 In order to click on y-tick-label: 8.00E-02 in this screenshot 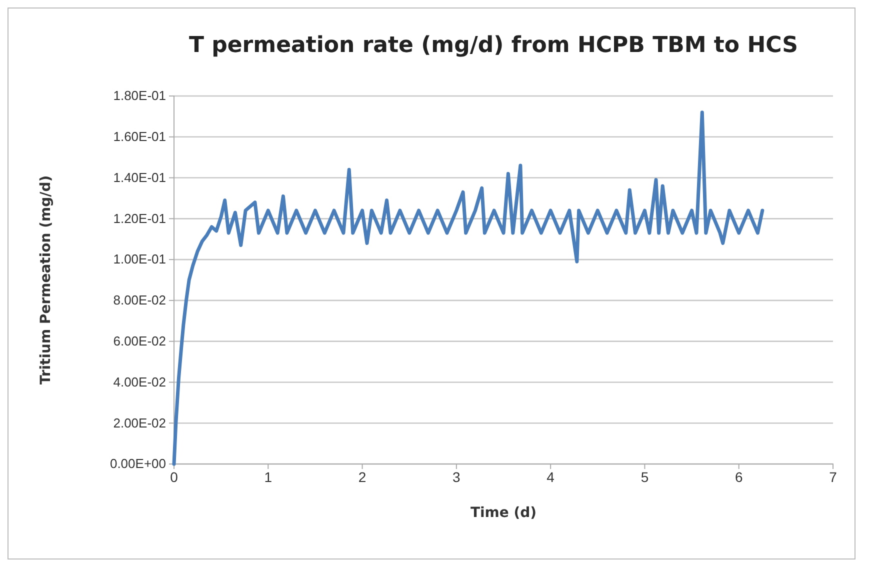, I will do `click(139, 300)`.